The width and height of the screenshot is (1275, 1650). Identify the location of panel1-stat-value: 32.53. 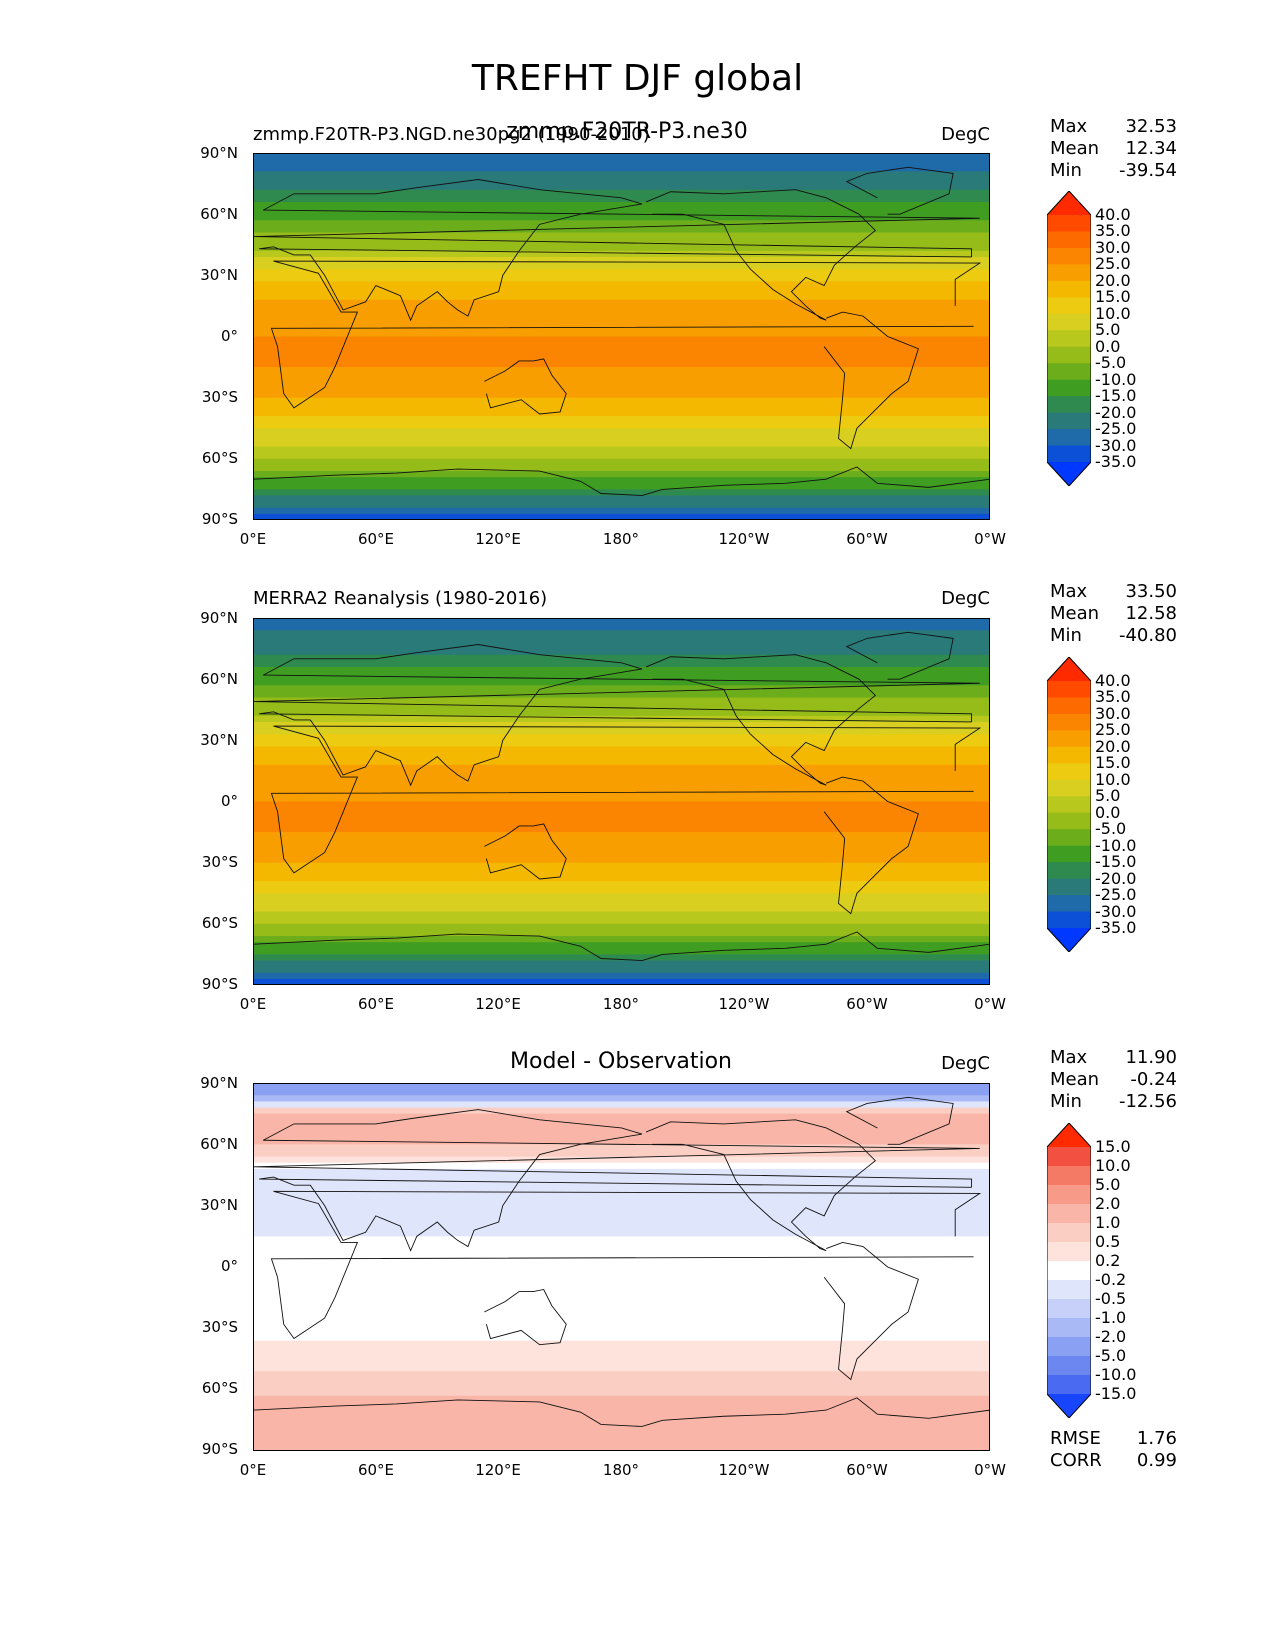
(1151, 126).